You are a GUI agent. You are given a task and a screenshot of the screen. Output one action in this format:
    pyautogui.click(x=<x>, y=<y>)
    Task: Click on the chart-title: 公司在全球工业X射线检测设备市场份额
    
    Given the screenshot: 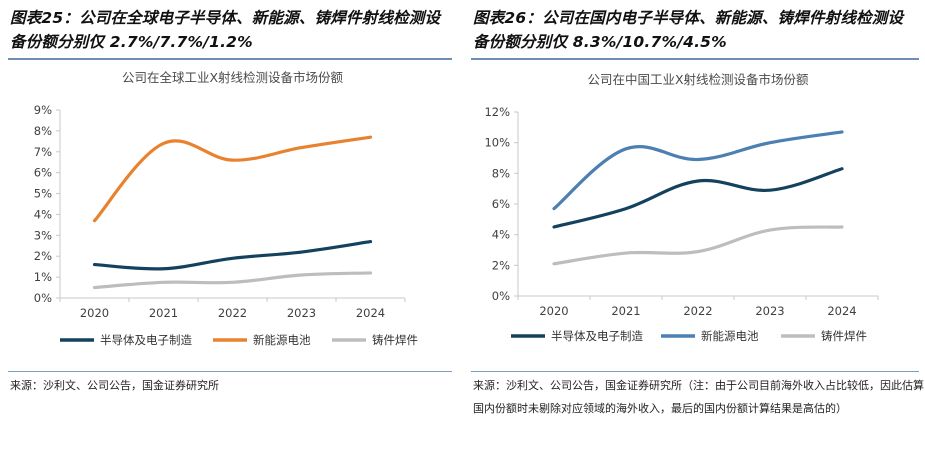 What is the action you would take?
    pyautogui.click(x=233, y=77)
    